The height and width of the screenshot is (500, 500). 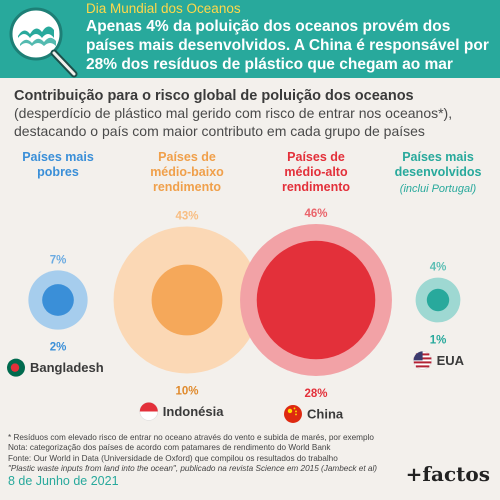 I want to click on flag-disc, so click(x=15, y=367).